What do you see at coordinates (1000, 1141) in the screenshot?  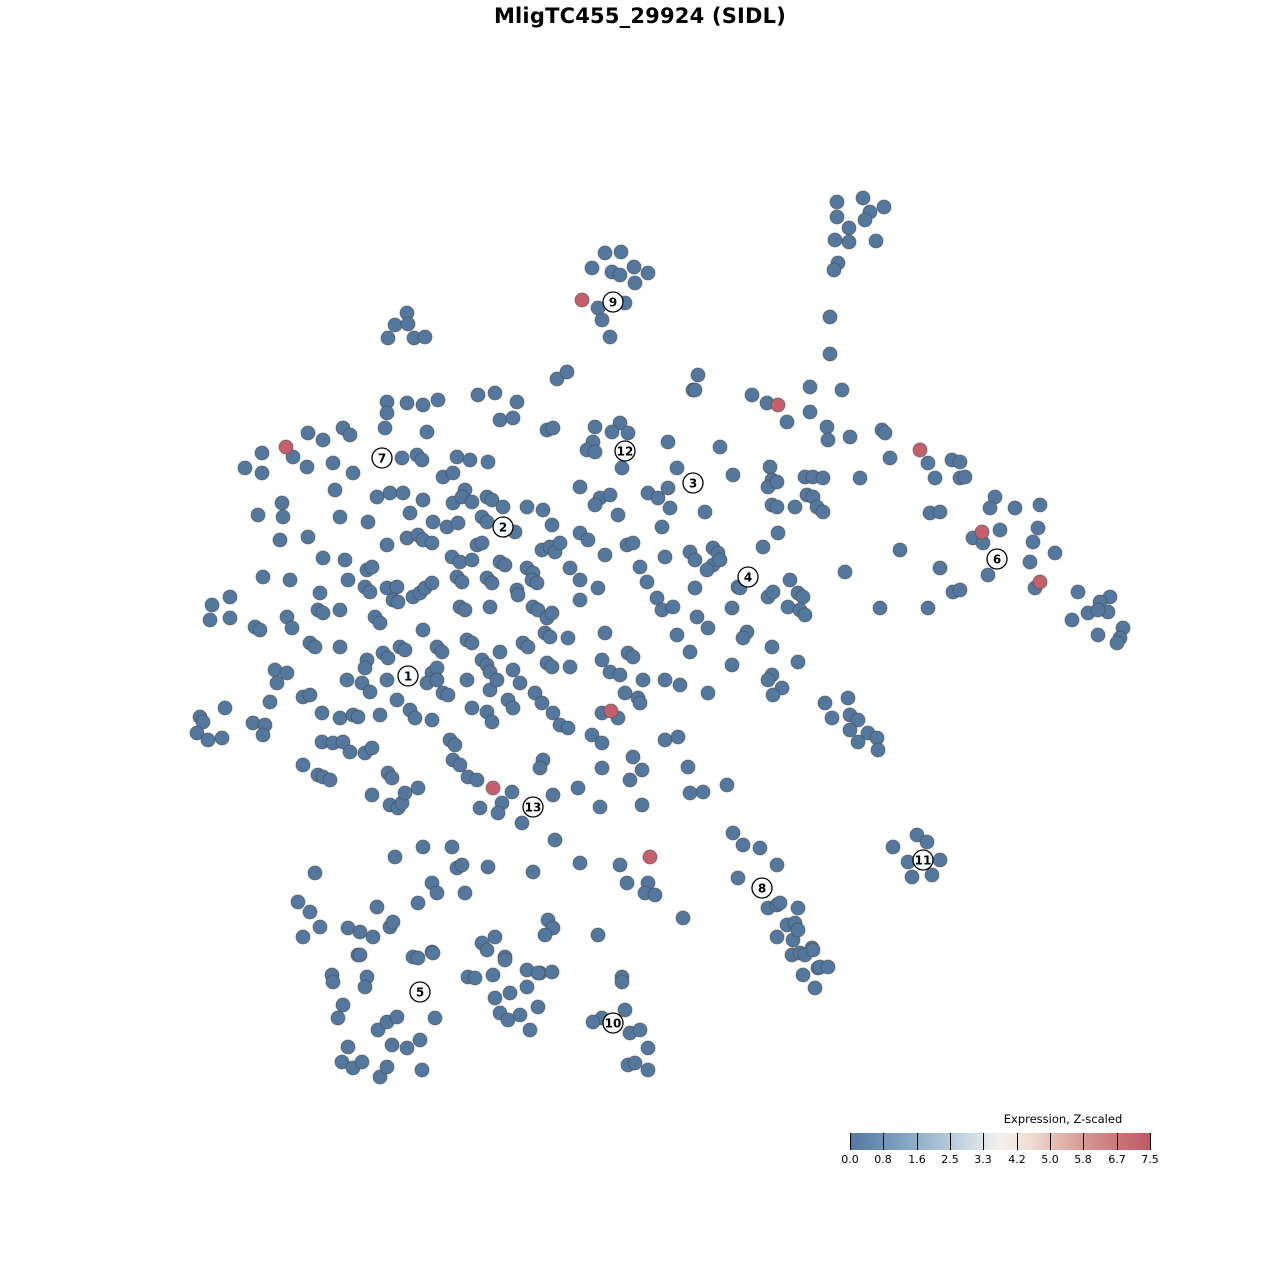 I see `colorbar-gradient` at bounding box center [1000, 1141].